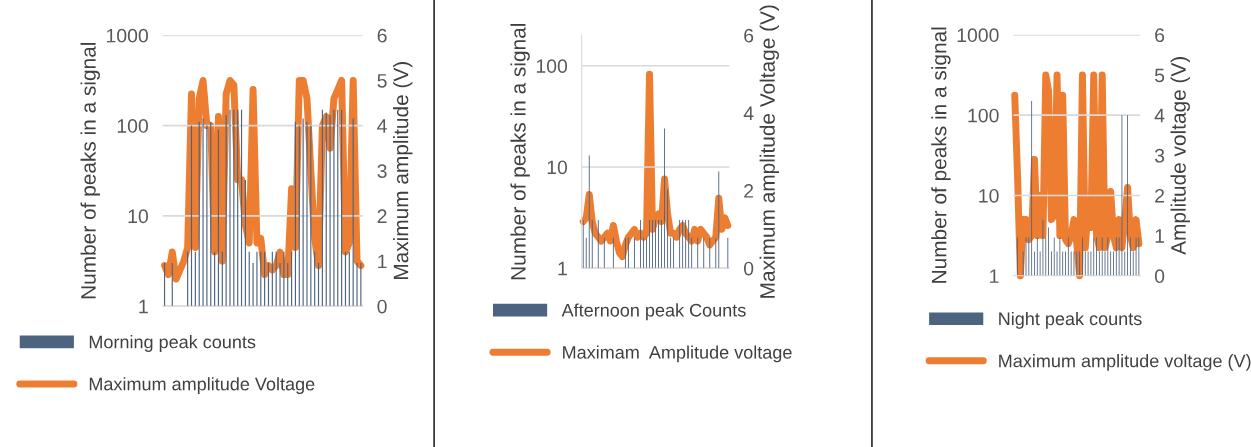  Describe the element at coordinates (653, 312) in the screenshot. I see `legend-label: Afternoon peak Counts` at that location.